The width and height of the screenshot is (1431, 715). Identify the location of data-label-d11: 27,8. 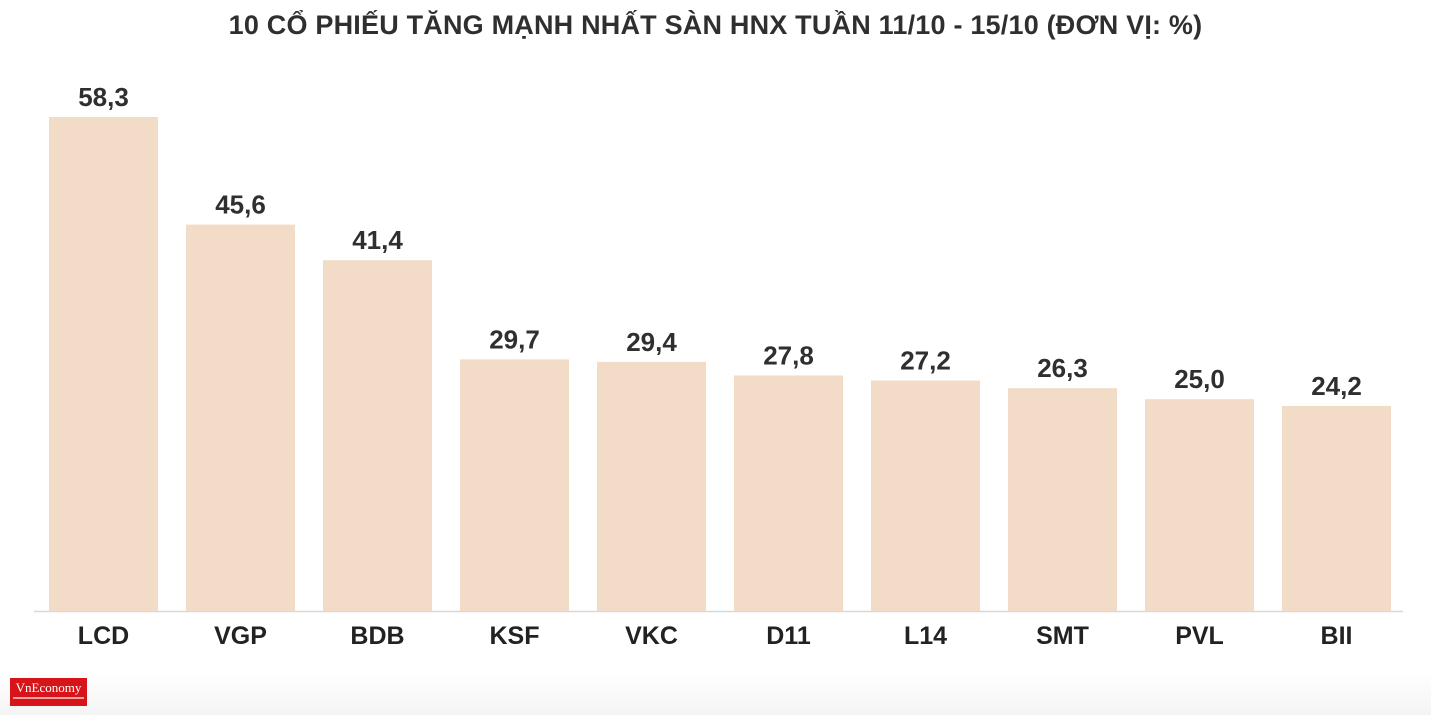
(788, 355).